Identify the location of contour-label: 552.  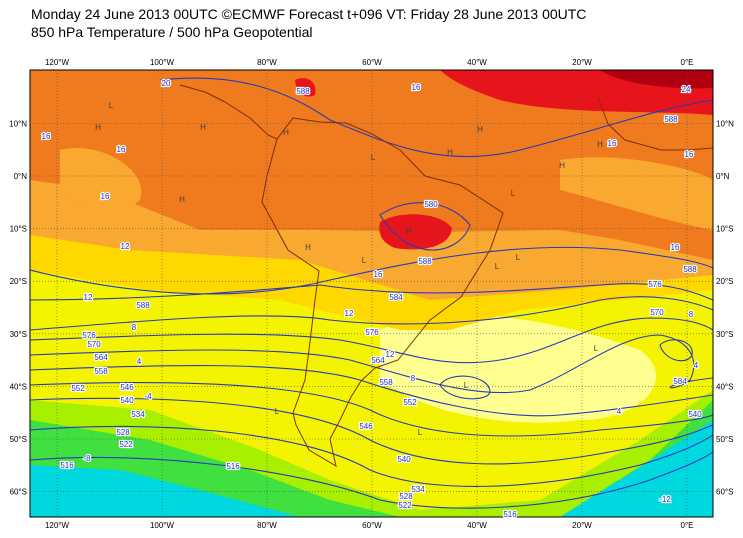
(410, 402).